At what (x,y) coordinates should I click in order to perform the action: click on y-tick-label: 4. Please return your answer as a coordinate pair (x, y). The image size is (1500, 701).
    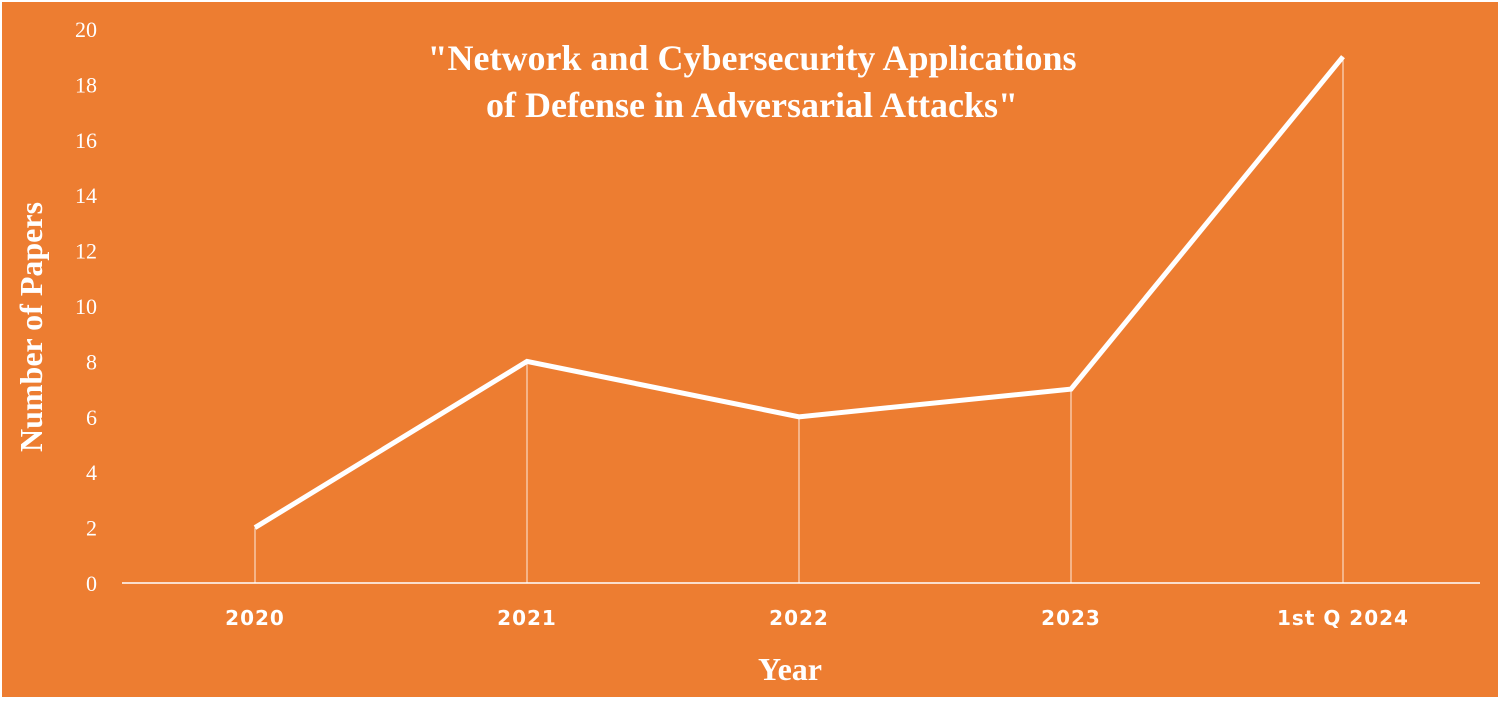
    Looking at the image, I should click on (91, 472).